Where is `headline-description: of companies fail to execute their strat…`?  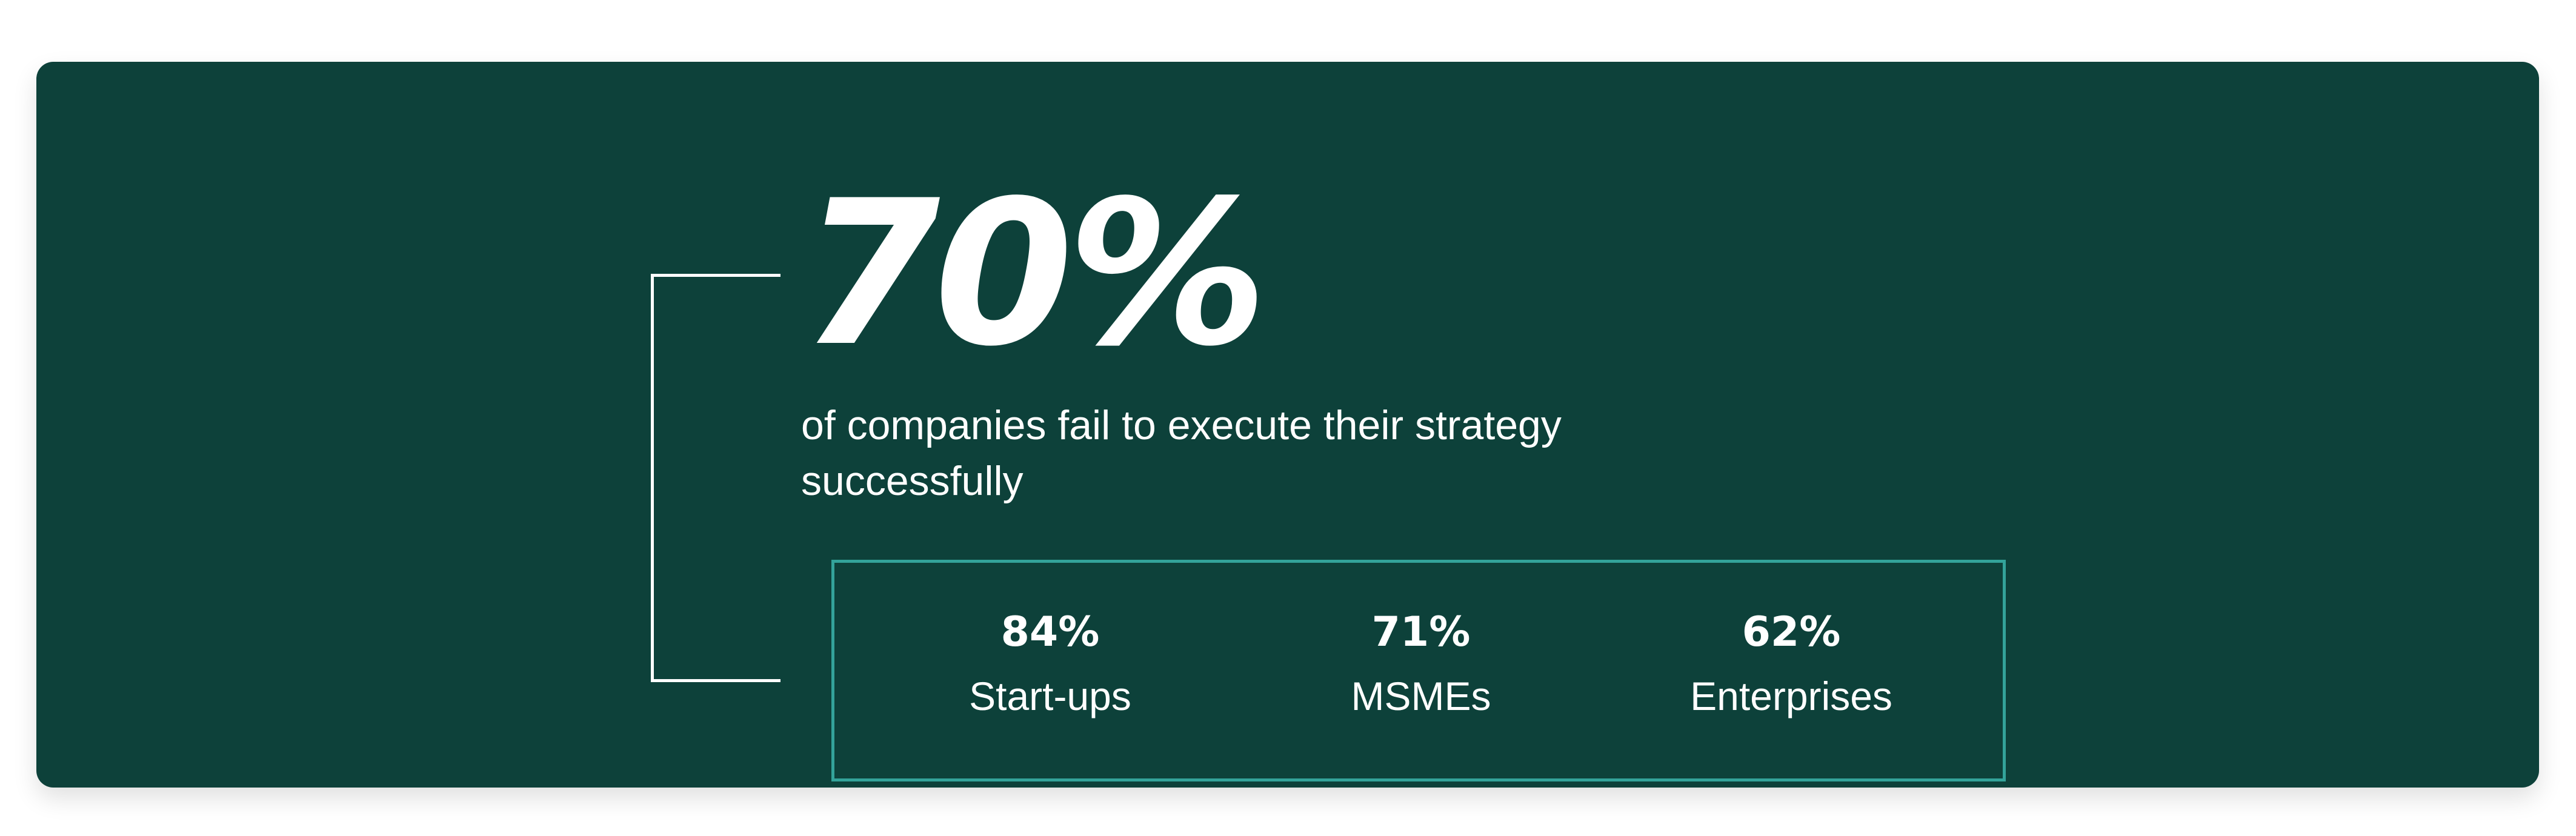 headline-description: of companies fail to execute their strat… is located at coordinates (1181, 453).